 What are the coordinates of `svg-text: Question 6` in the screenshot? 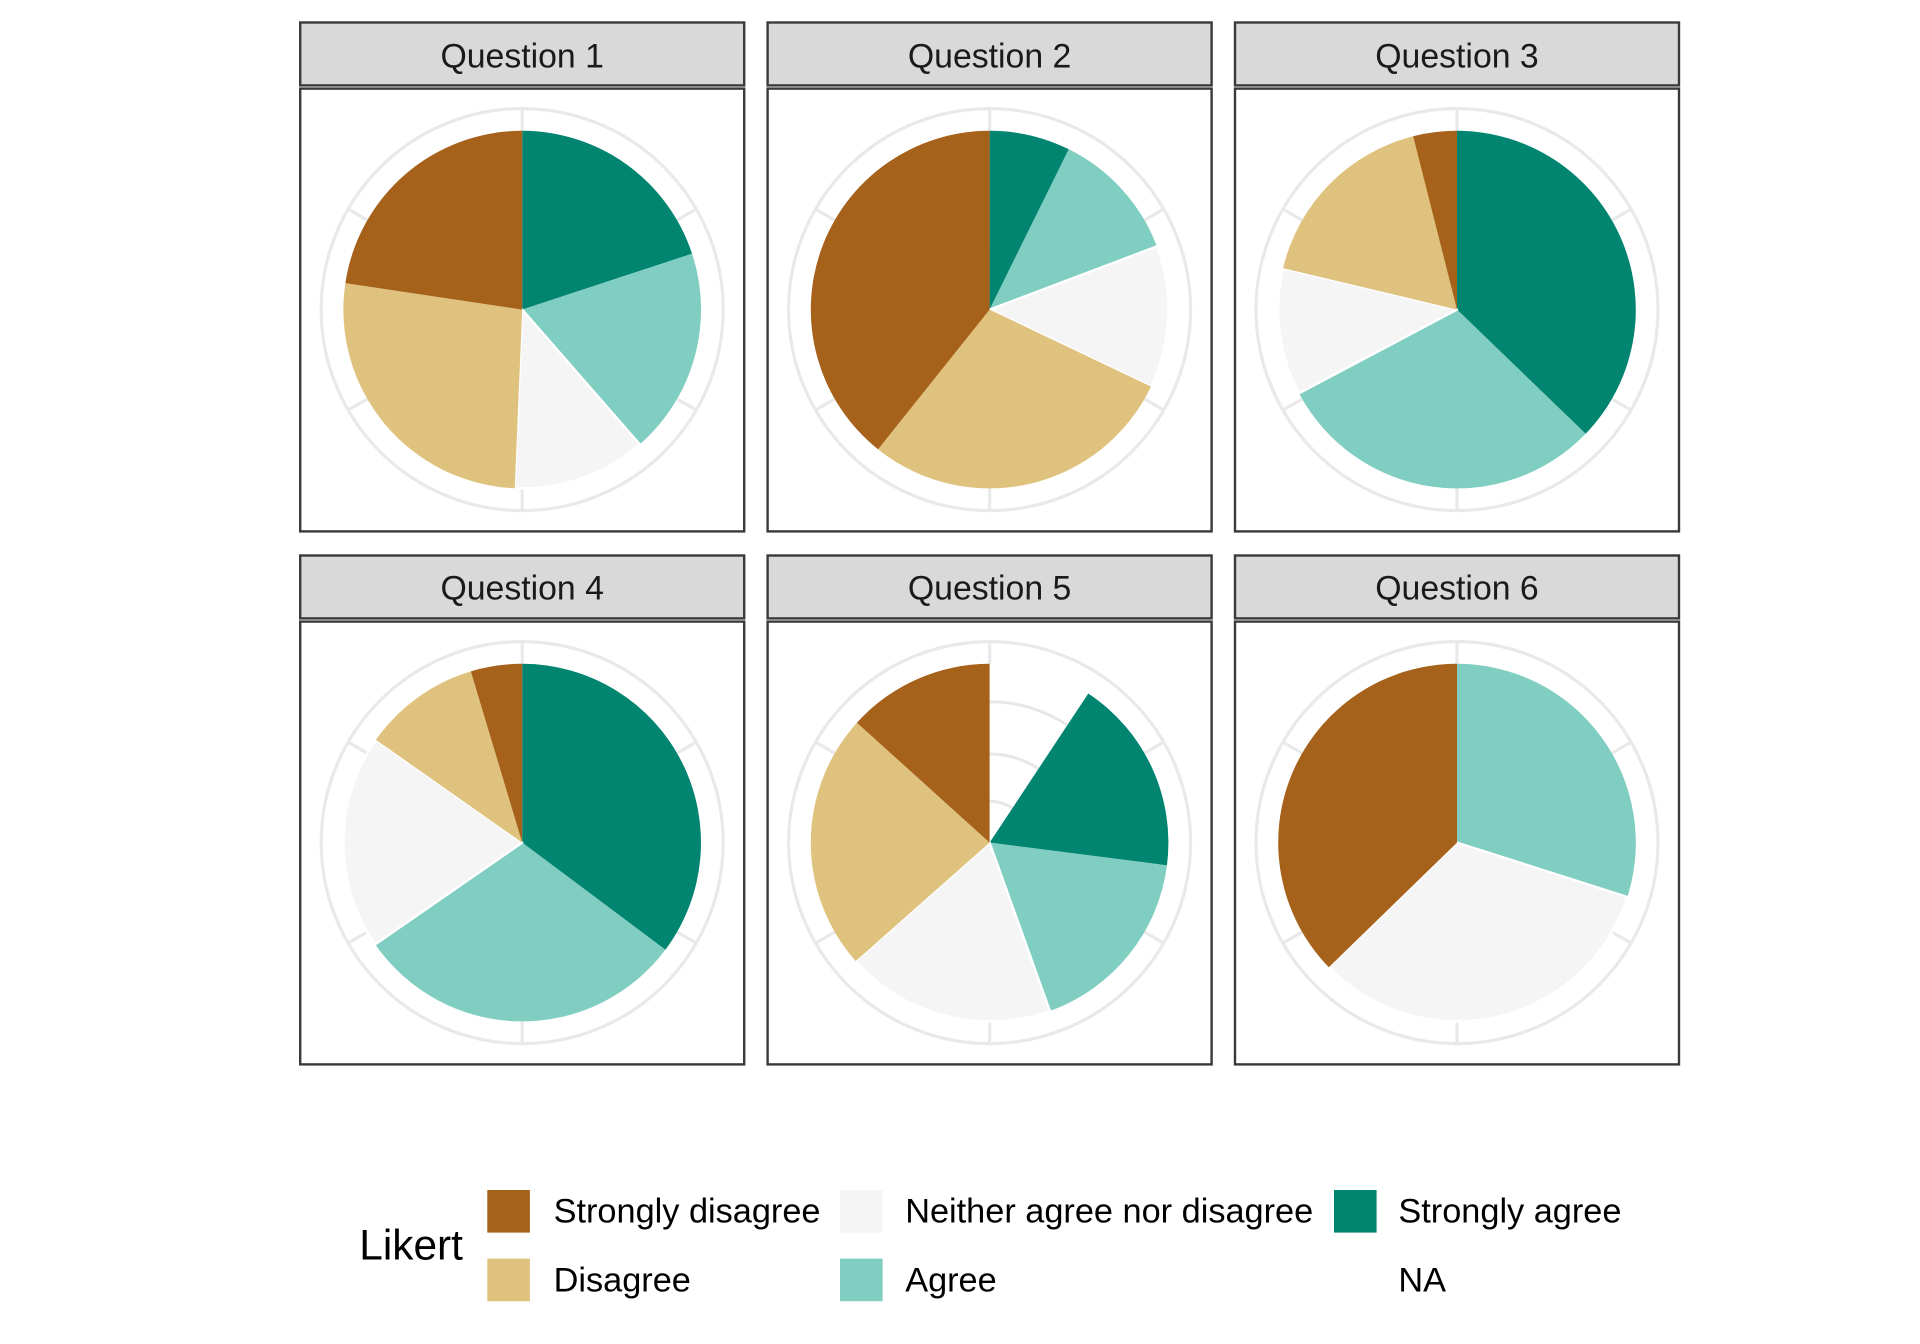 It's located at (1456, 589).